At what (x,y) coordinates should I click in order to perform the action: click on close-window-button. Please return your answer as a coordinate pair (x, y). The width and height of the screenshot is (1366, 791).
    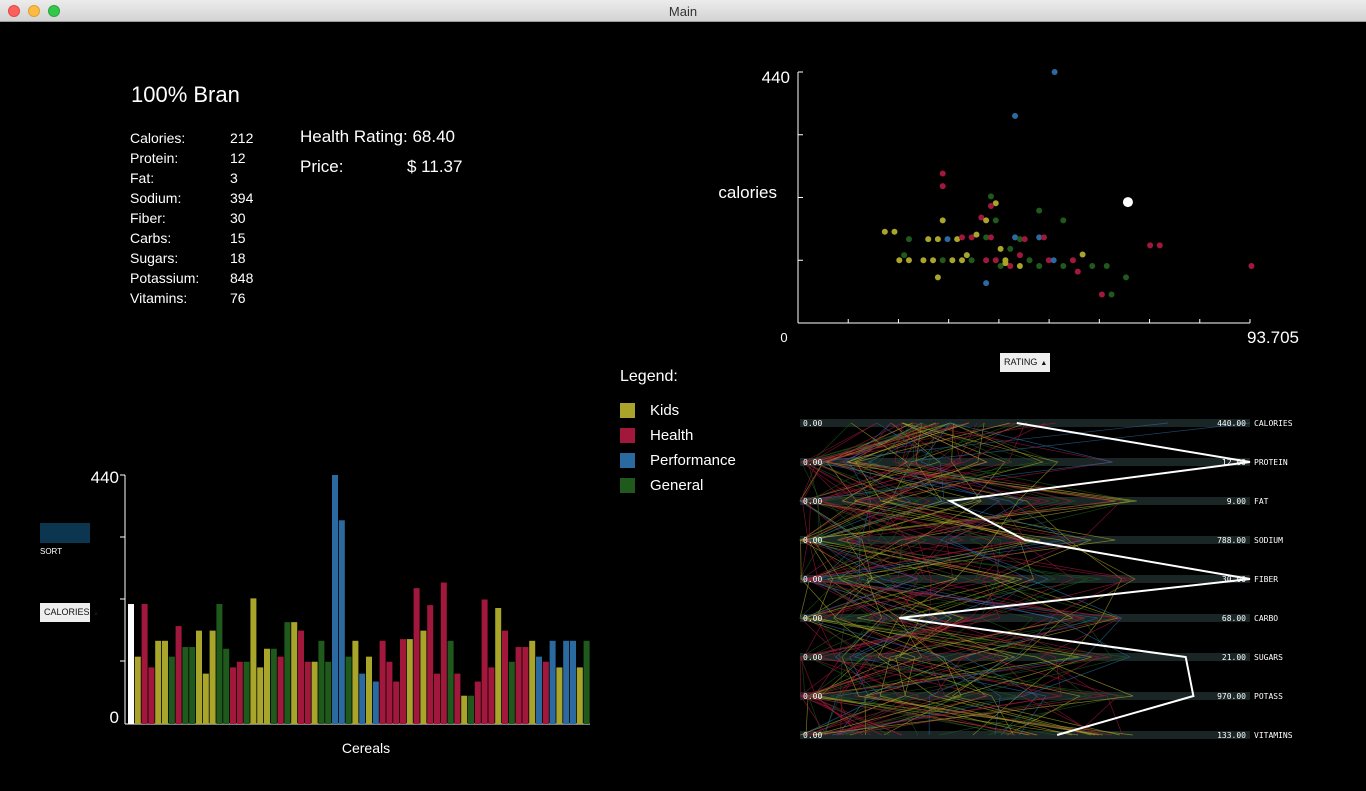
    Looking at the image, I should click on (14, 11).